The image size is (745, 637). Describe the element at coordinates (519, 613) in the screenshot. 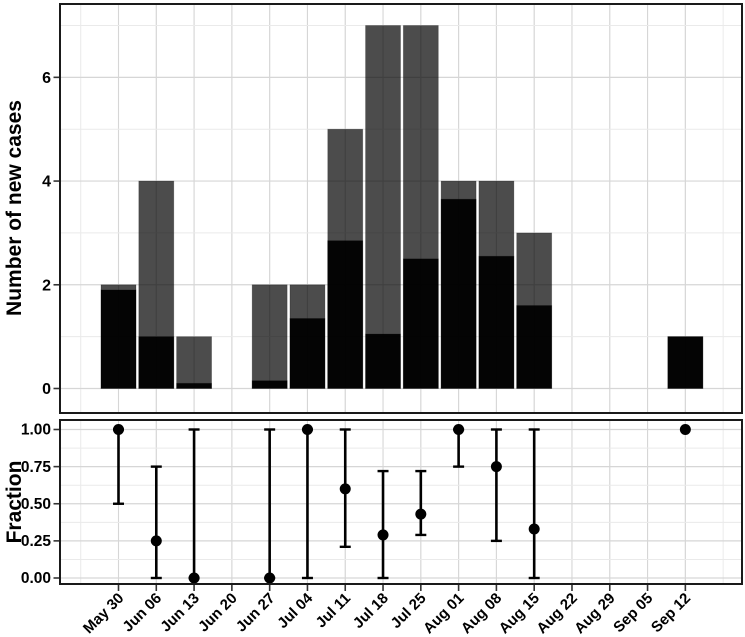

I see `x-tick-label: Aug 15` at that location.